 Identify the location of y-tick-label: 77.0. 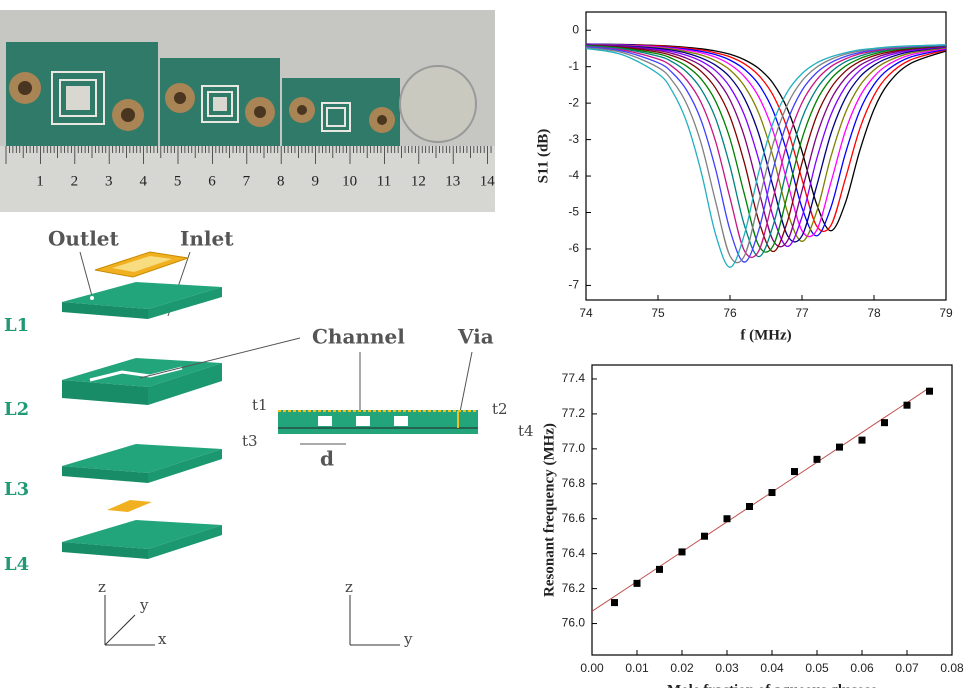
(574, 448).